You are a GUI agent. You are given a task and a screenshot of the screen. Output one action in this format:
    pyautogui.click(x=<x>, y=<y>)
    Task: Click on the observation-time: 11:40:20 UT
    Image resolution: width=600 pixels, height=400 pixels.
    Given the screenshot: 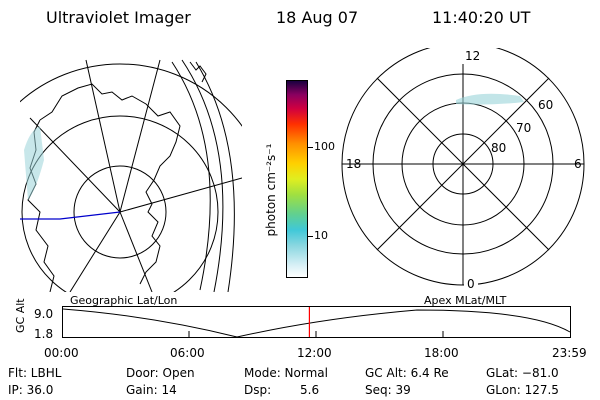 What is the action you would take?
    pyautogui.click(x=481, y=17)
    